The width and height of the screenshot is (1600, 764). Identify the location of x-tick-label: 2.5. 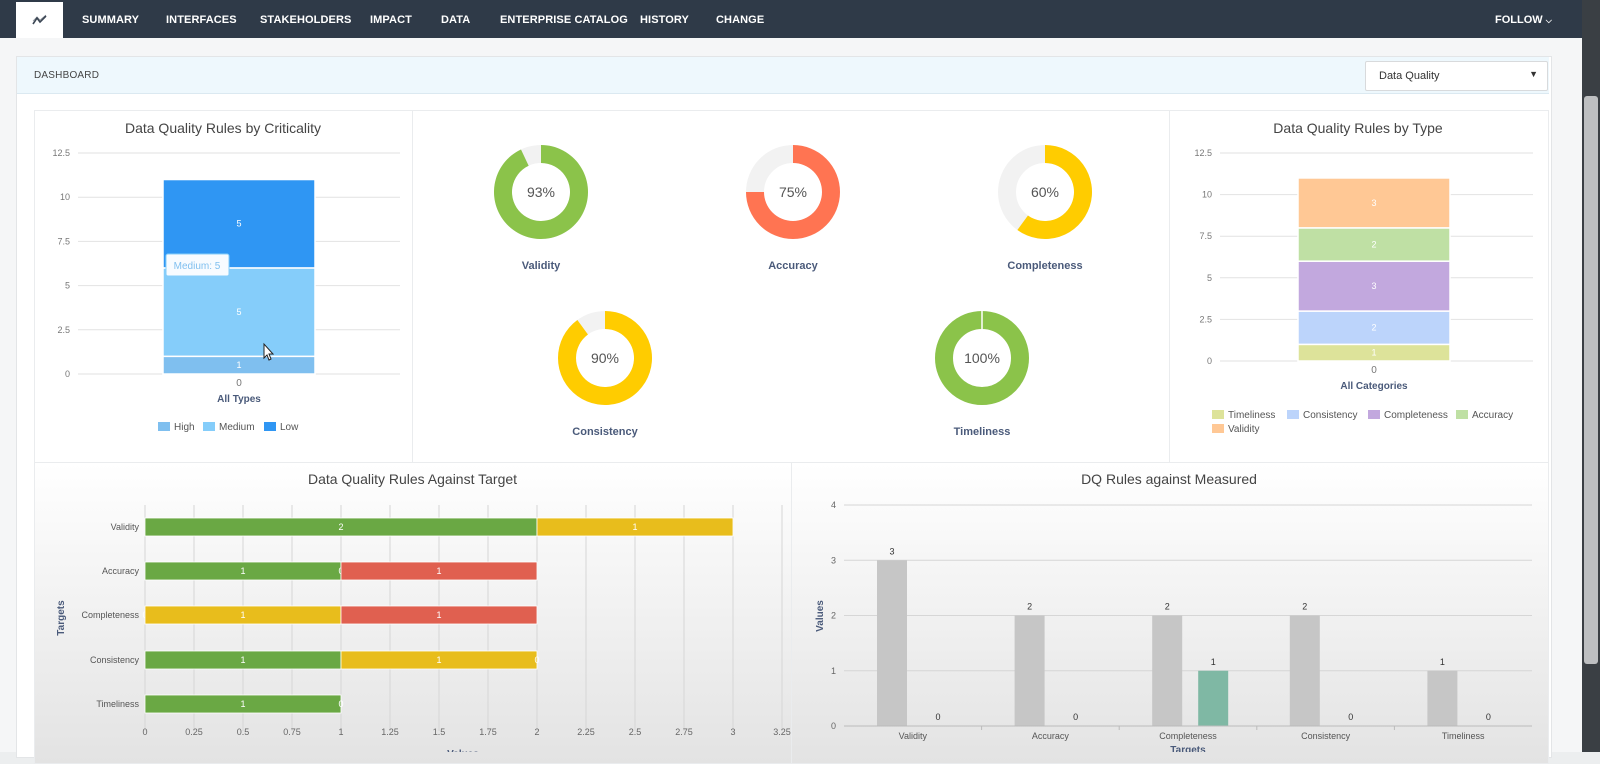
(635, 732).